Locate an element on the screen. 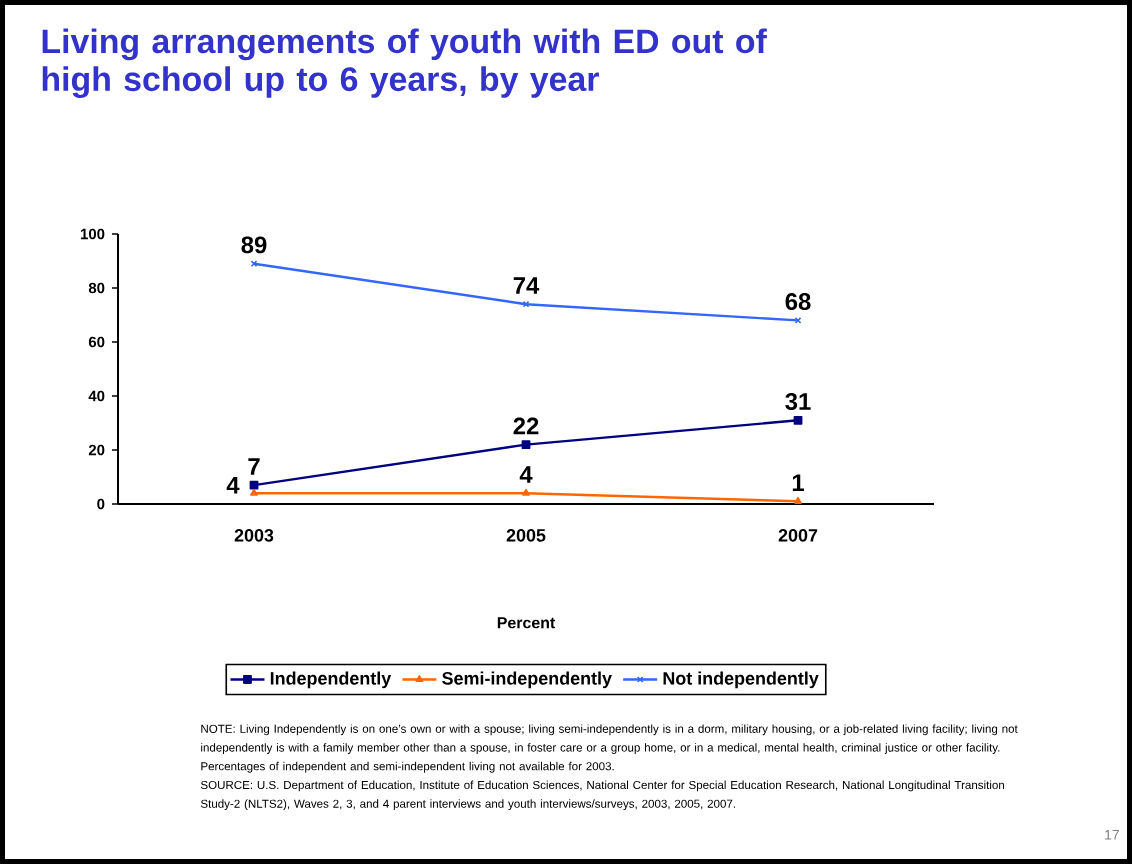 The width and height of the screenshot is (1132, 864). data-label: 31 is located at coordinates (798, 401).